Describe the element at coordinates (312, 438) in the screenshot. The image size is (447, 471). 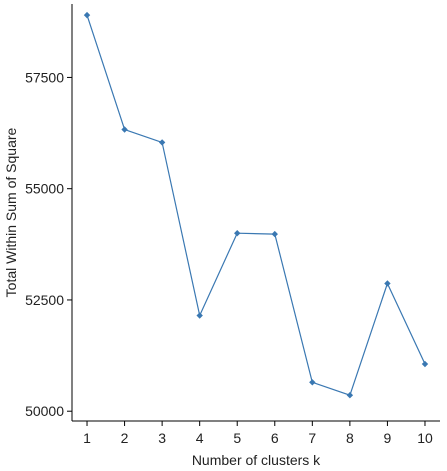
I see `x-tick-label: 7` at that location.